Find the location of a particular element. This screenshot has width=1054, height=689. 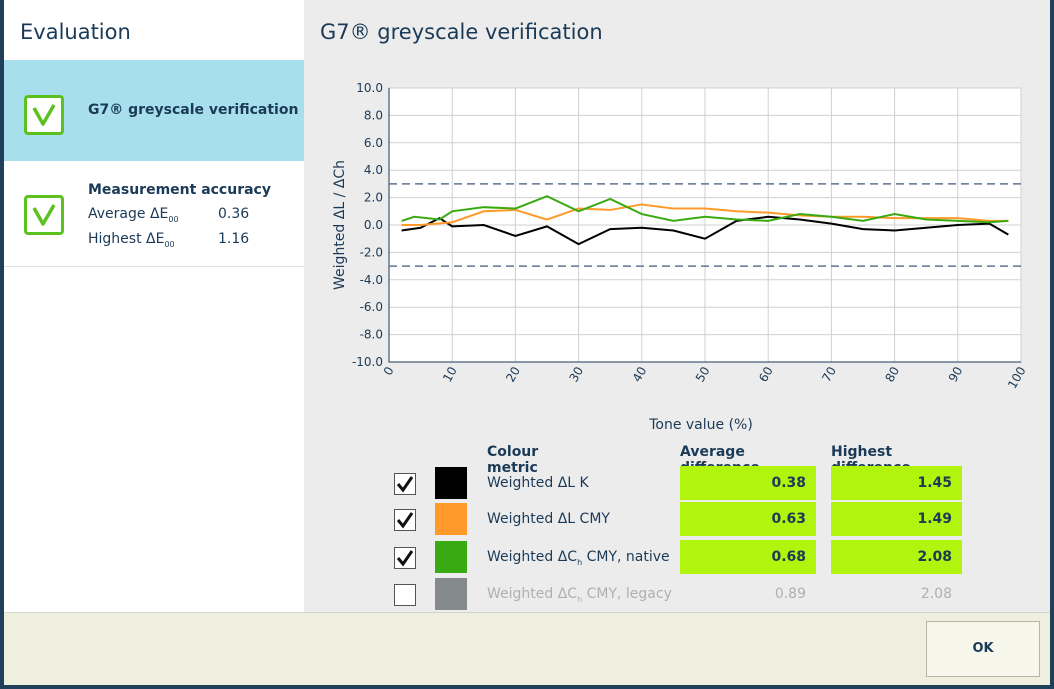

y-tick-label: 4.0 is located at coordinates (373, 170).